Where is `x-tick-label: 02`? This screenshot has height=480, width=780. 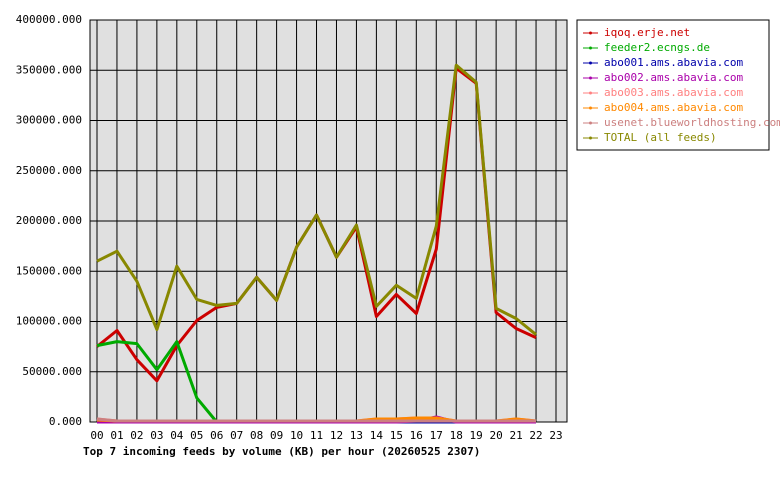
x-tick-label: 02 is located at coordinates (136, 435).